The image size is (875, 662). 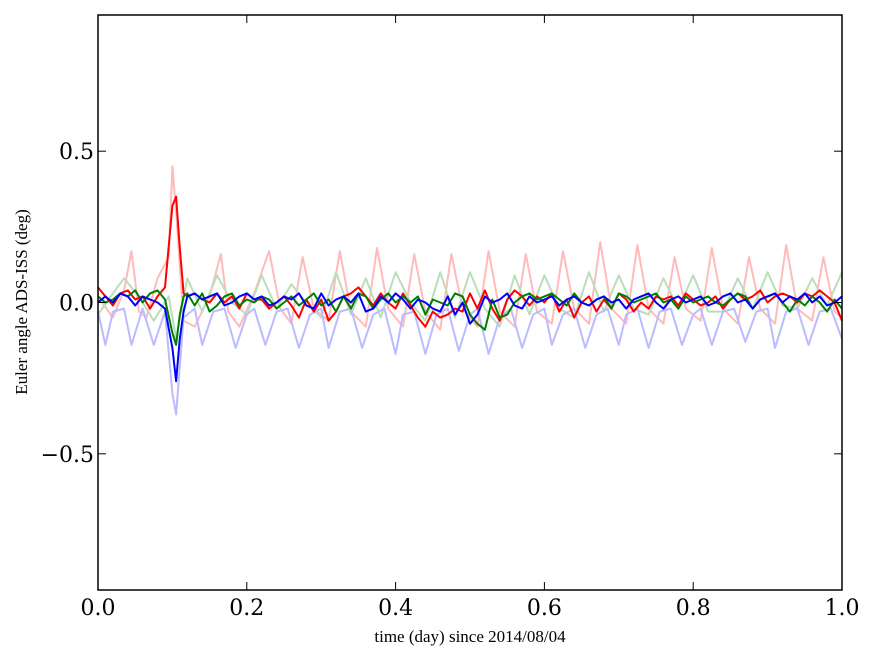 What do you see at coordinates (693, 608) in the screenshot?
I see `x-tick-label: 0.8` at bounding box center [693, 608].